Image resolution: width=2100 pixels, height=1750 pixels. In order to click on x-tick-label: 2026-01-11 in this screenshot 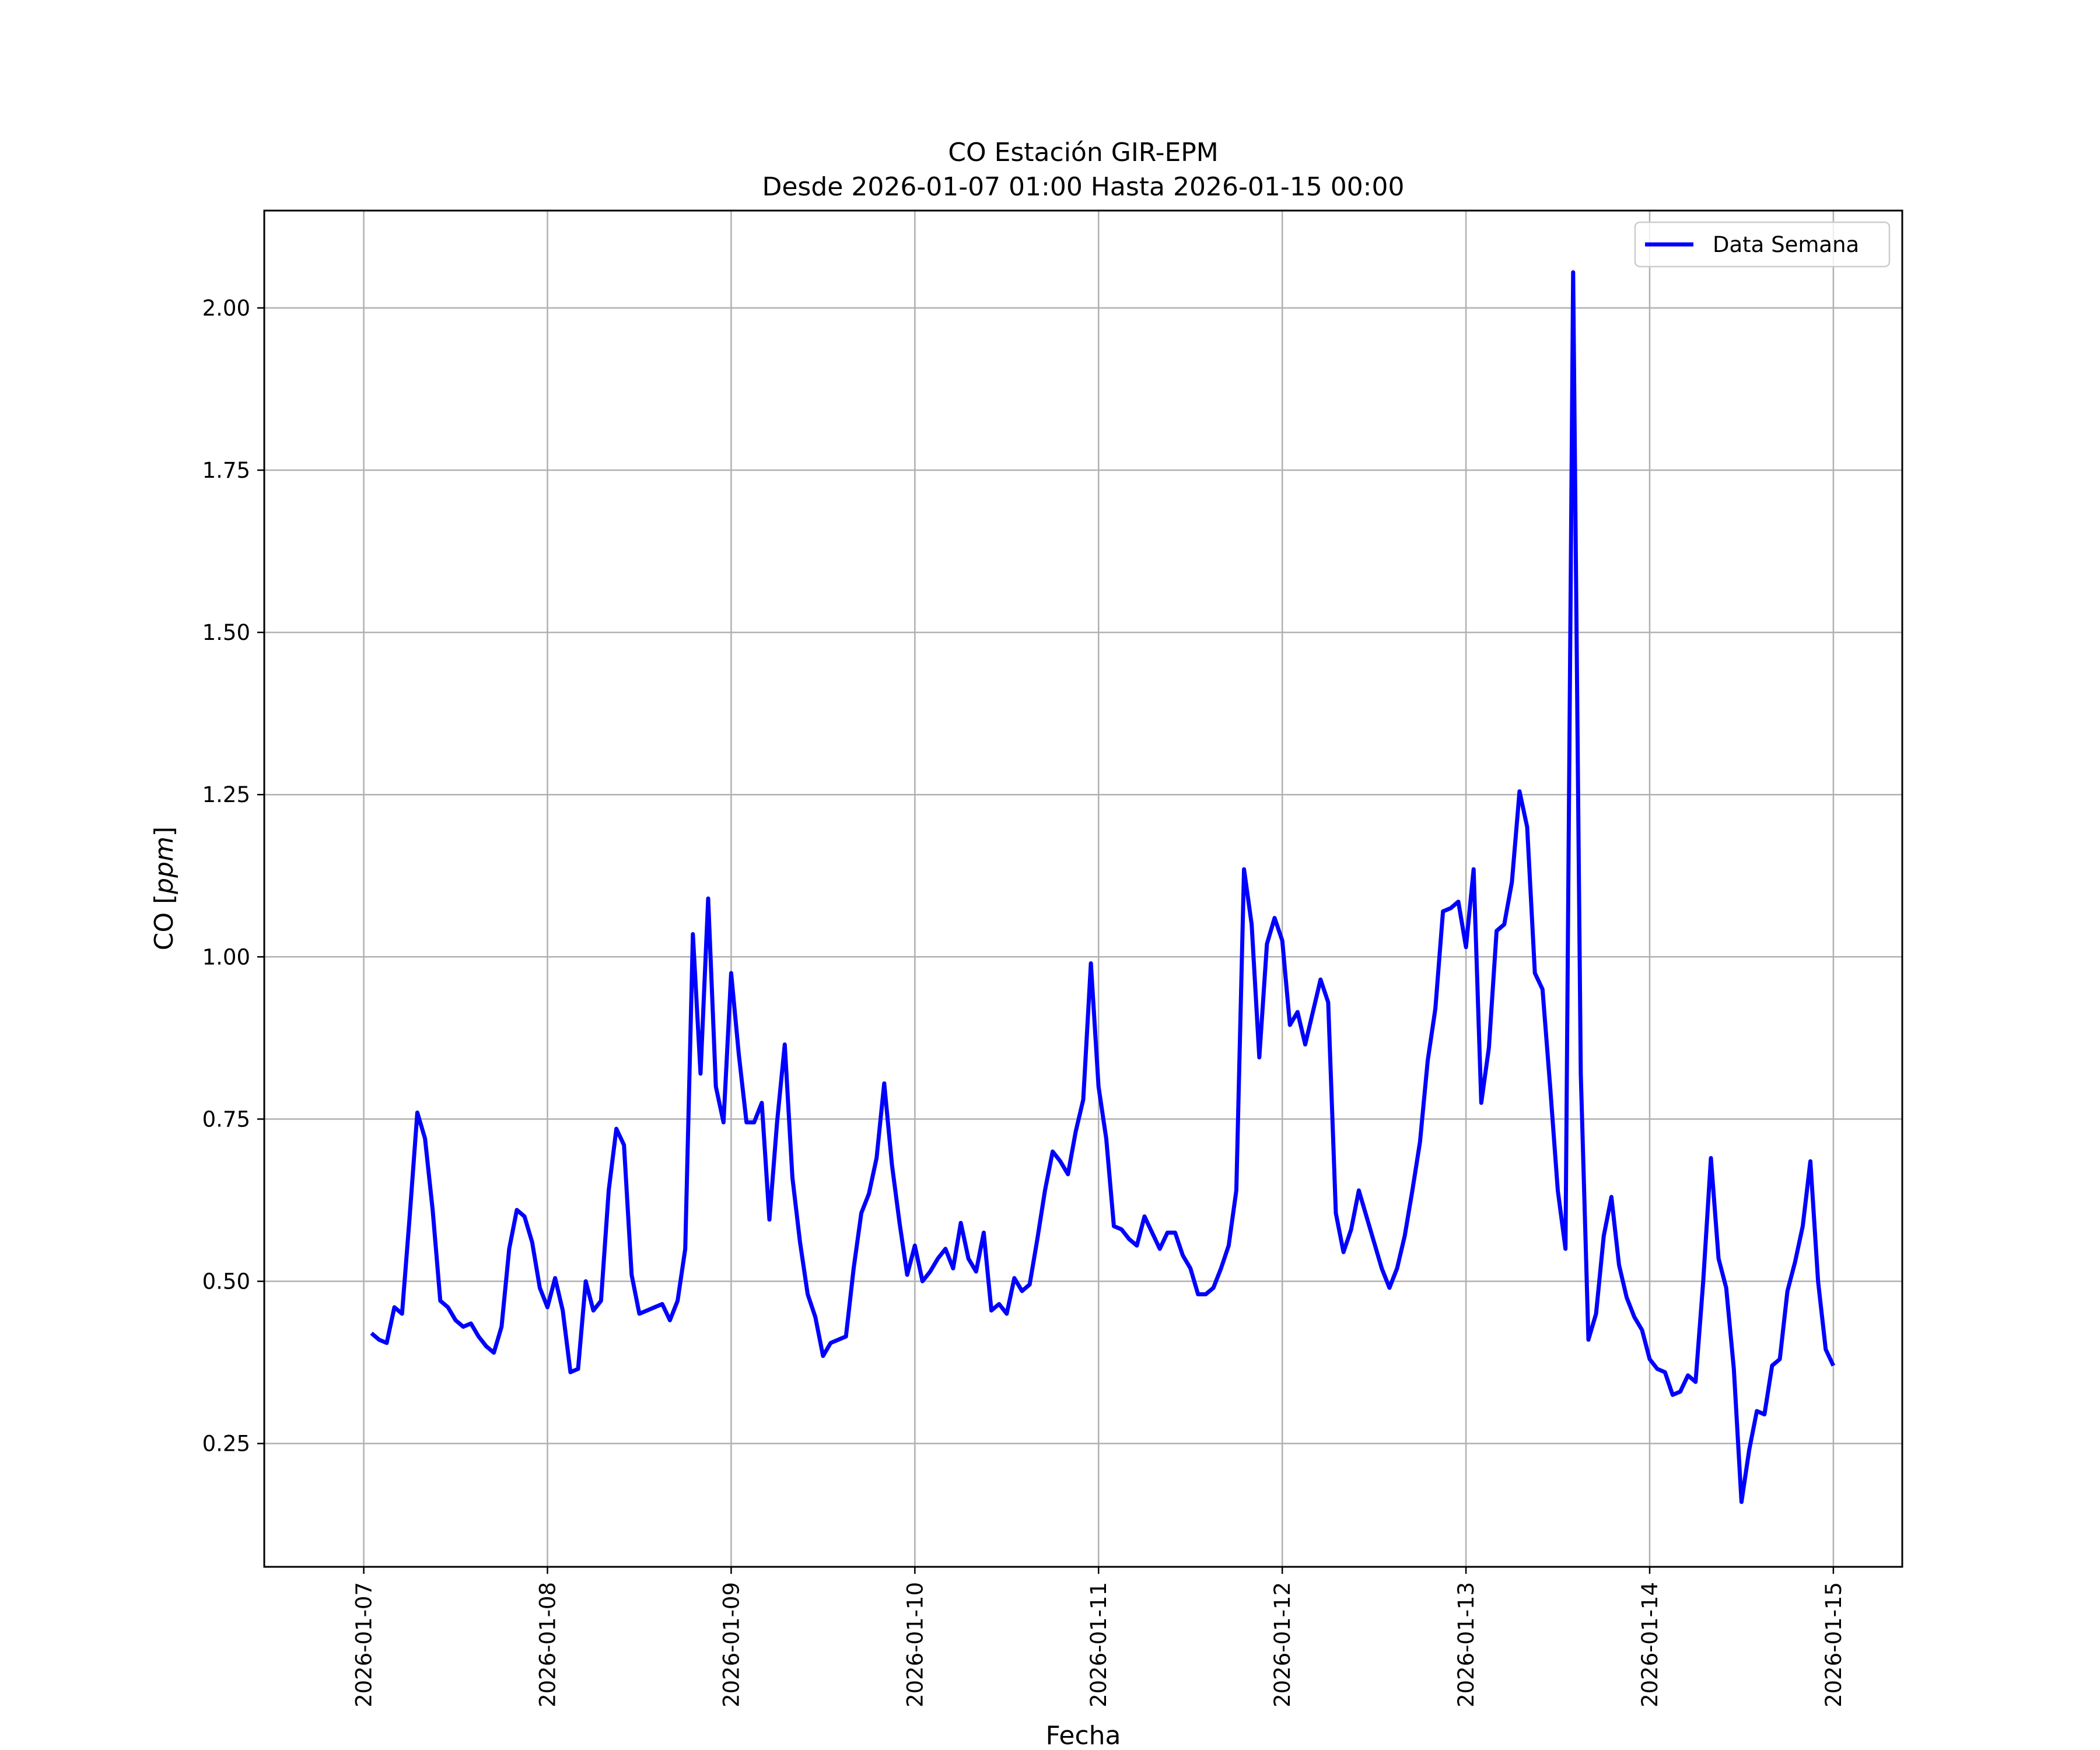, I will do `click(1098, 1644)`.